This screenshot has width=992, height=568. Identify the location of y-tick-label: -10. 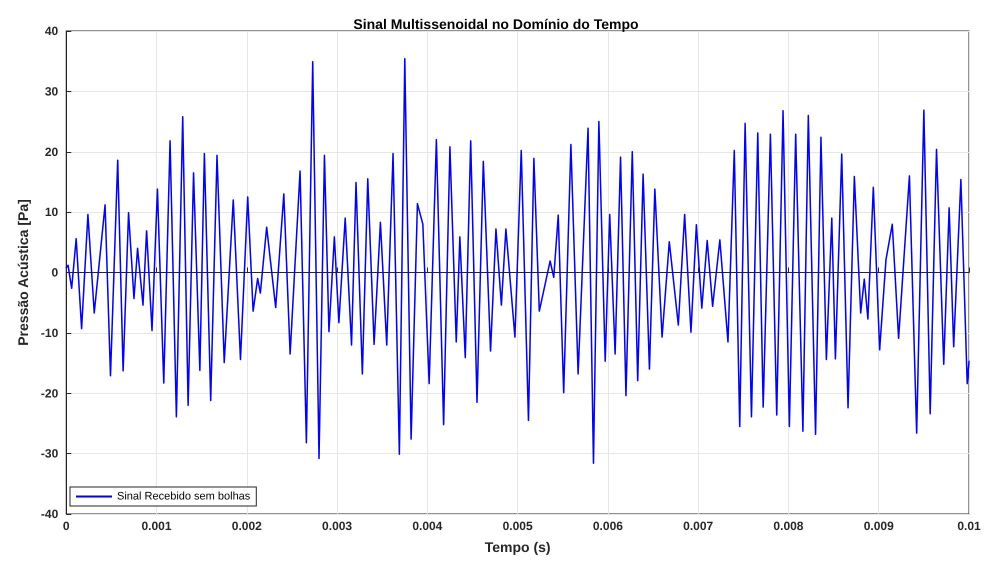
(49, 333).